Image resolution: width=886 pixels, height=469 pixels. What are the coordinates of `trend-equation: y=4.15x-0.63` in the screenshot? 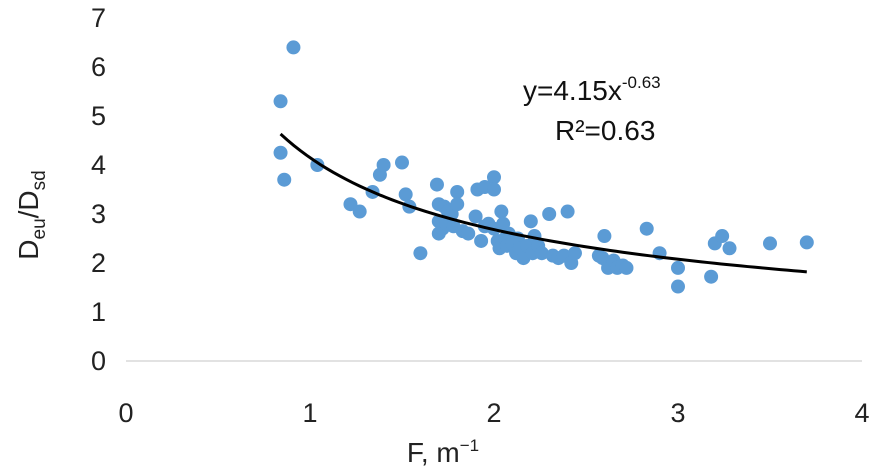 It's located at (592, 89).